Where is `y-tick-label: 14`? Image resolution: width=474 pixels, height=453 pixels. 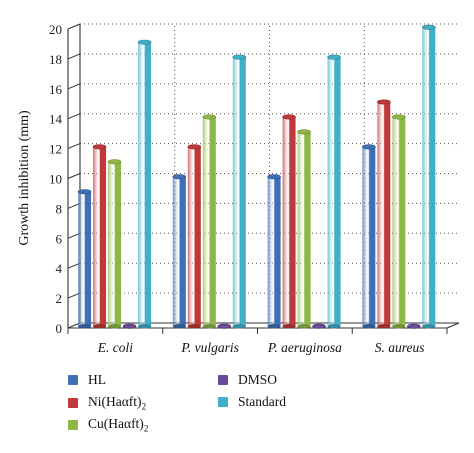
y-tick-label: 14 is located at coordinates (56, 119).